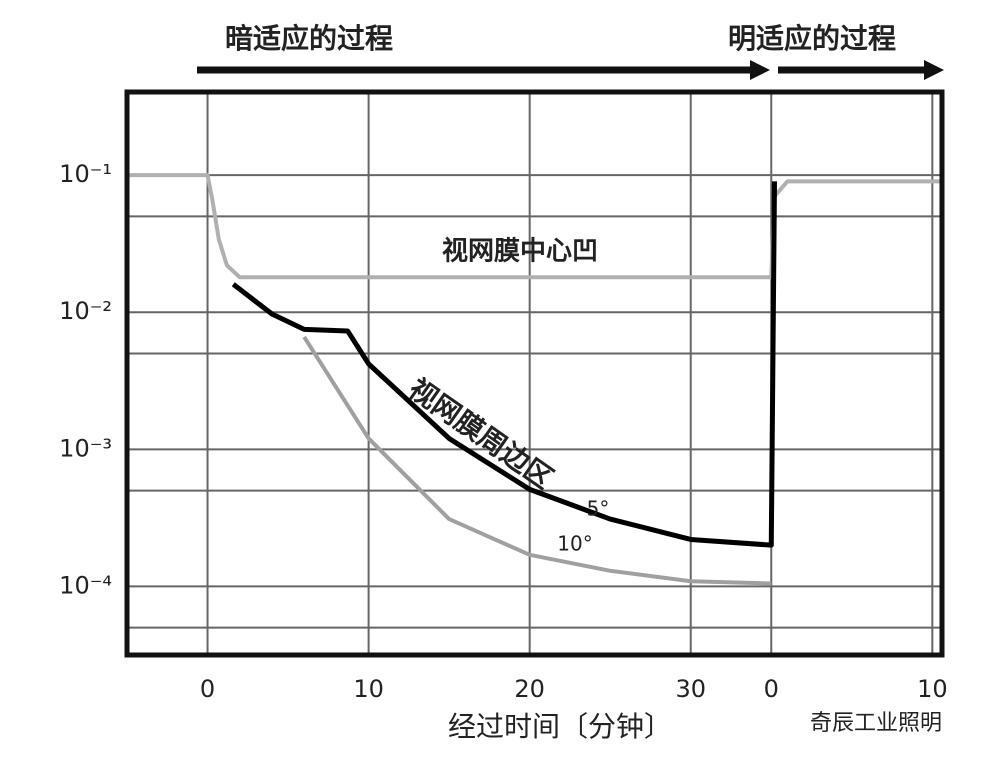 Image resolution: width=982 pixels, height=768 pixels. Describe the element at coordinates (876, 723) in the screenshot. I see `watermark: 奇辰工业照明` at that location.